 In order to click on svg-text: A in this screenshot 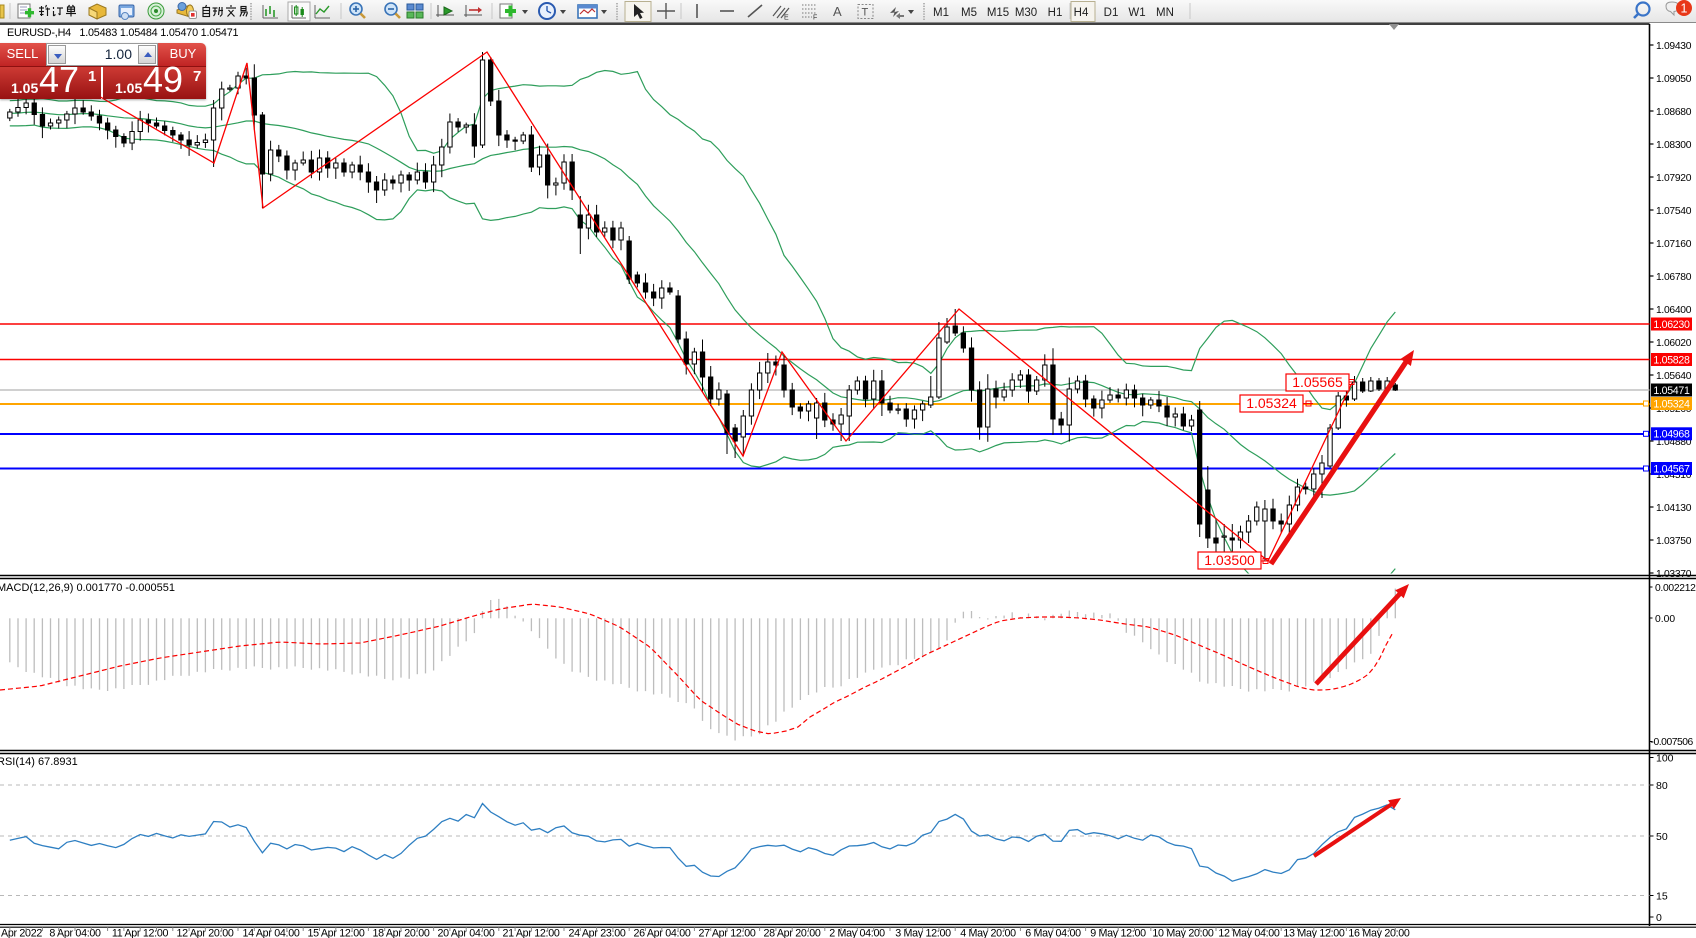, I will do `click(837, 11)`.